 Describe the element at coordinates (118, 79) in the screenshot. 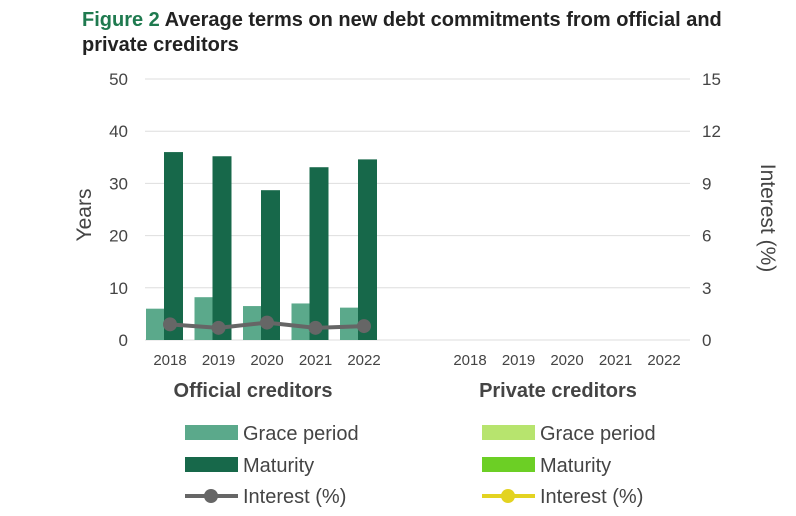

I see `left-tick-label: 50` at that location.